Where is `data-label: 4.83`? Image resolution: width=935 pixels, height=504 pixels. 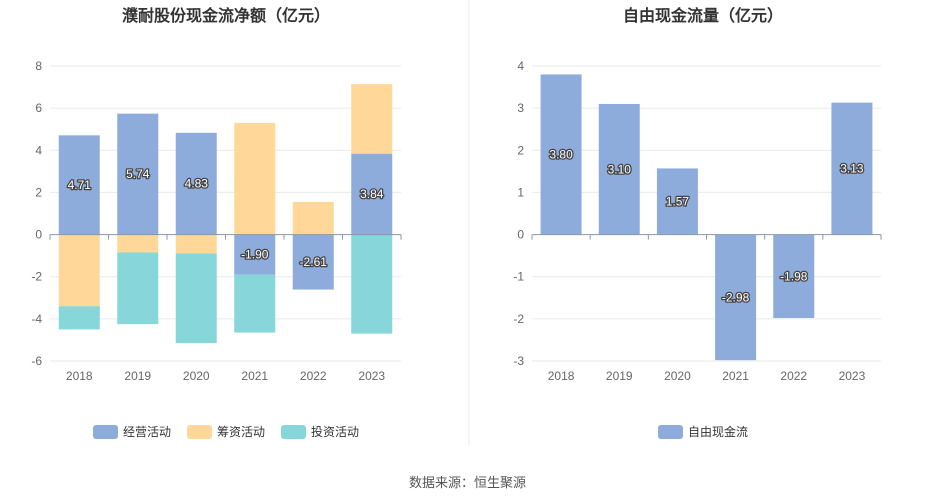
data-label: 4.83 is located at coordinates (197, 184).